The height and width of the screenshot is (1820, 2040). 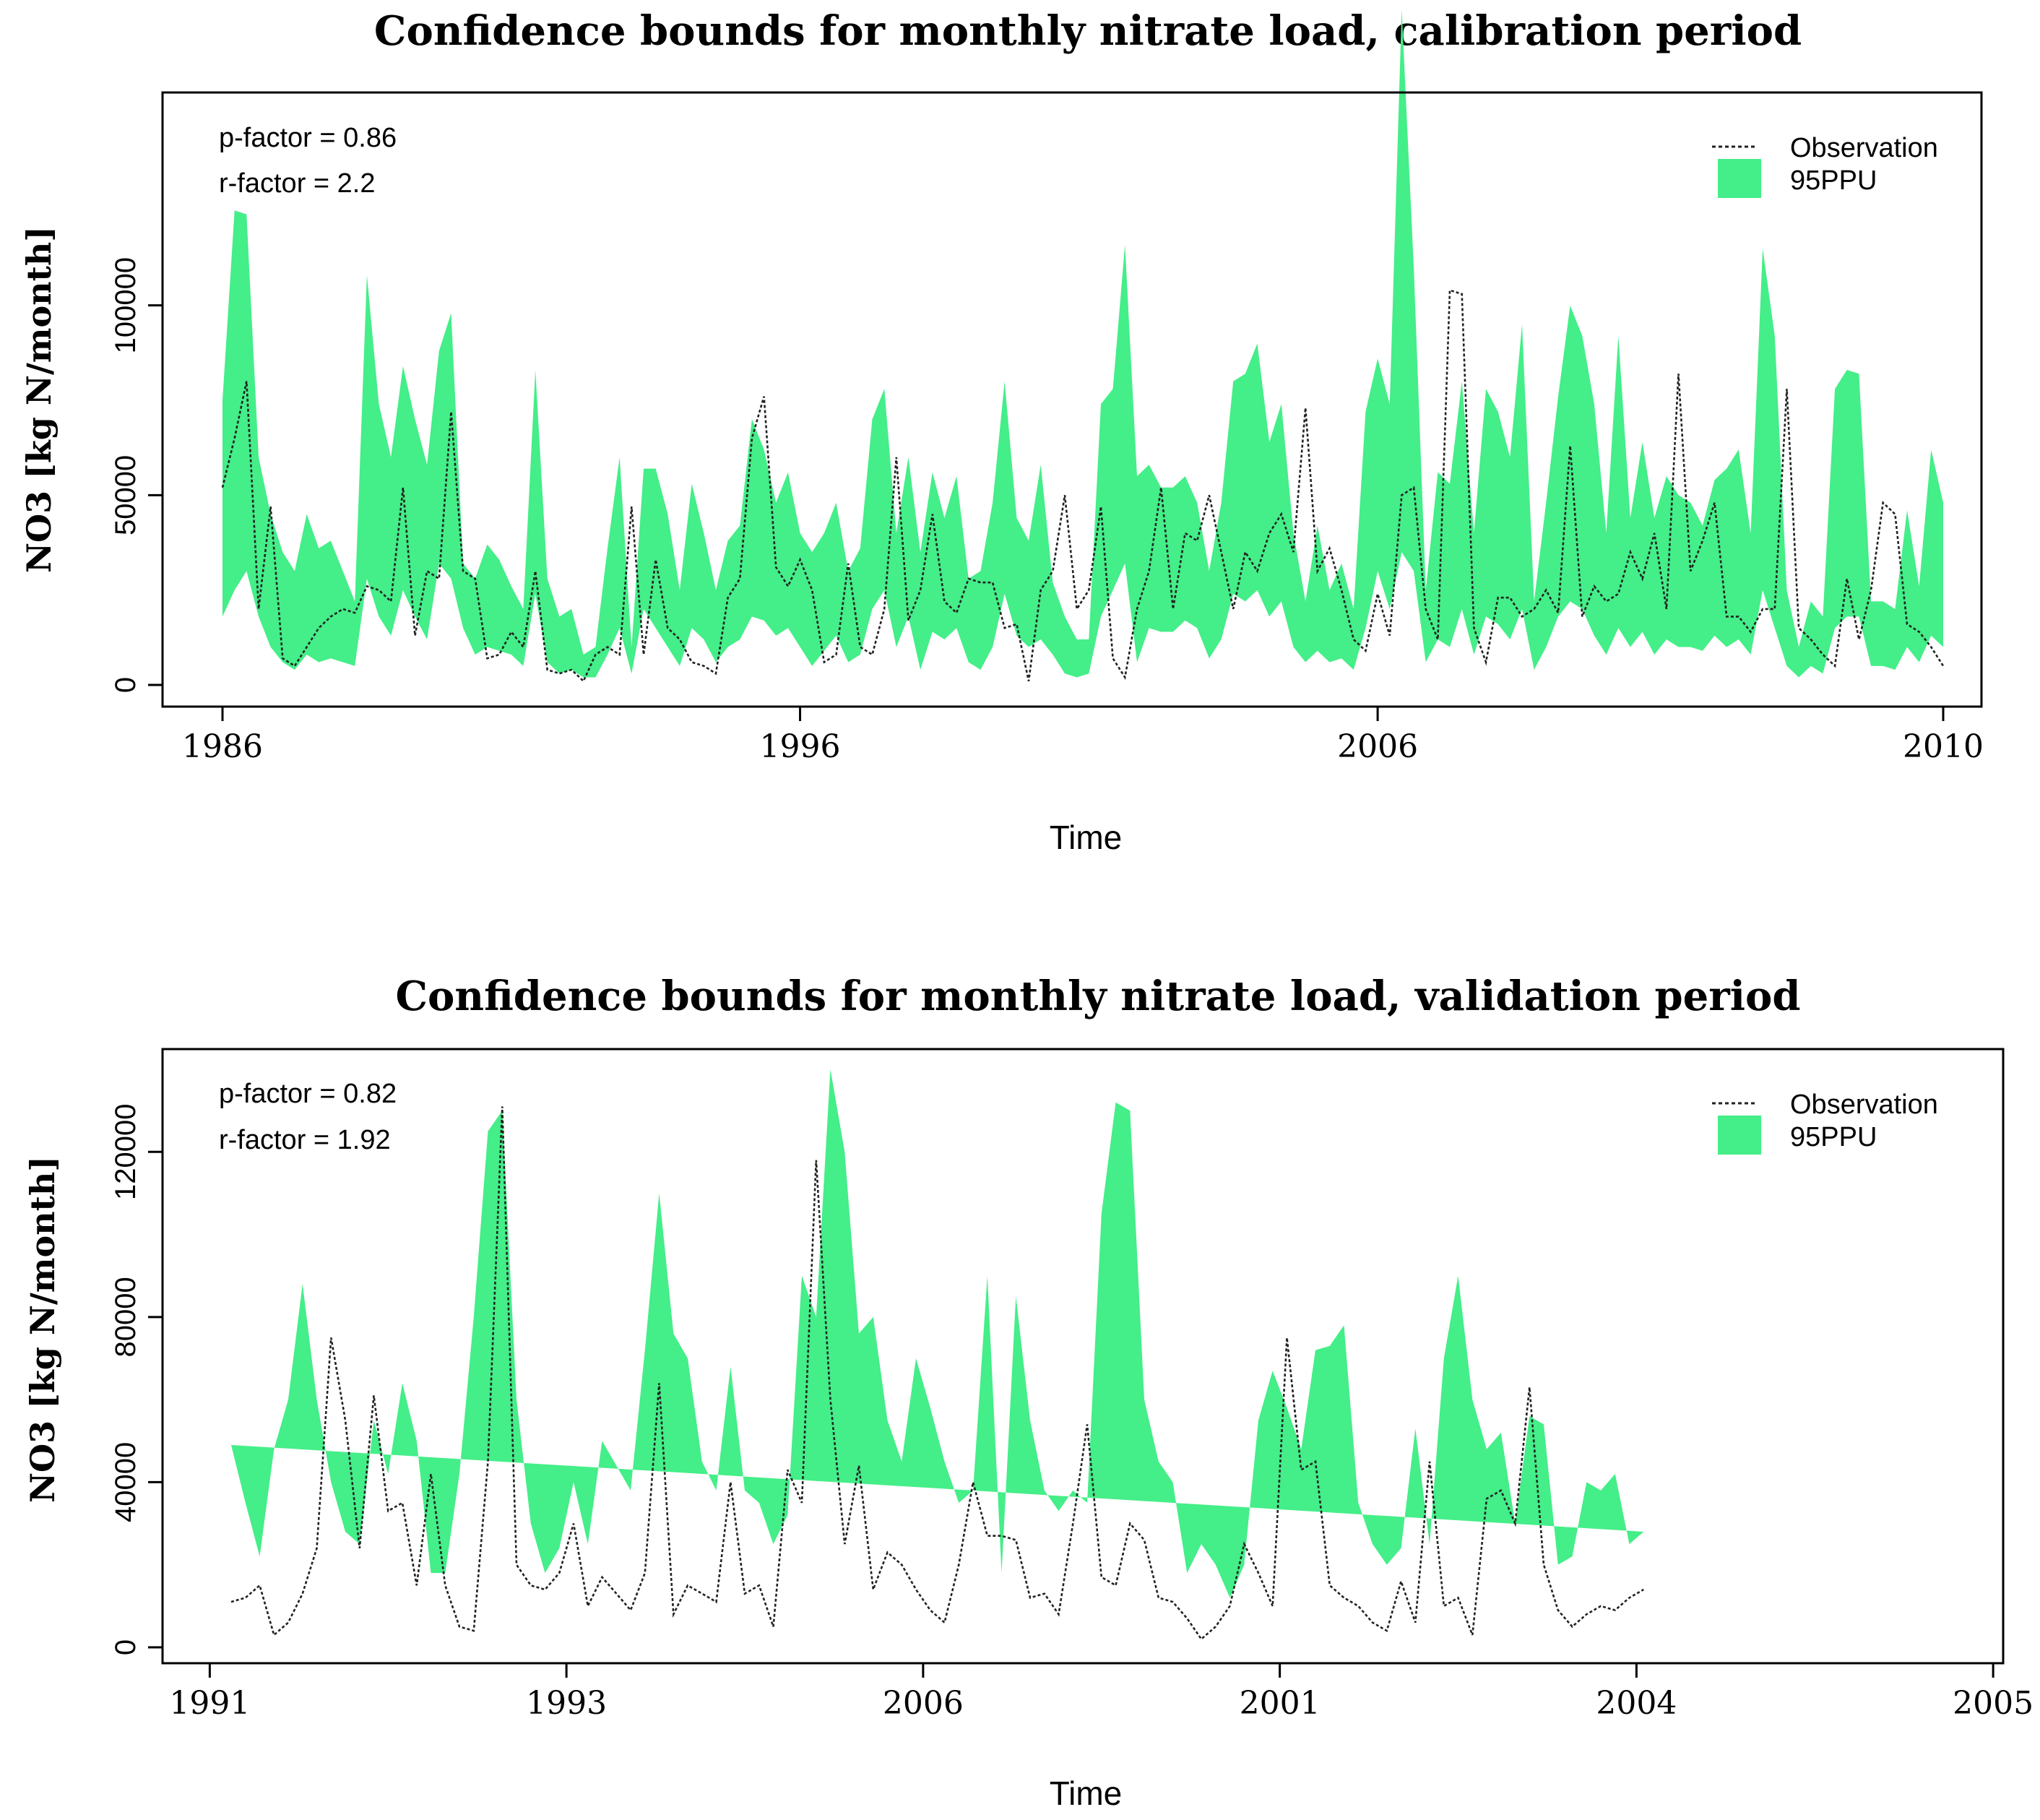 I want to click on y-tick-label: 80000, so click(x=126, y=1317).